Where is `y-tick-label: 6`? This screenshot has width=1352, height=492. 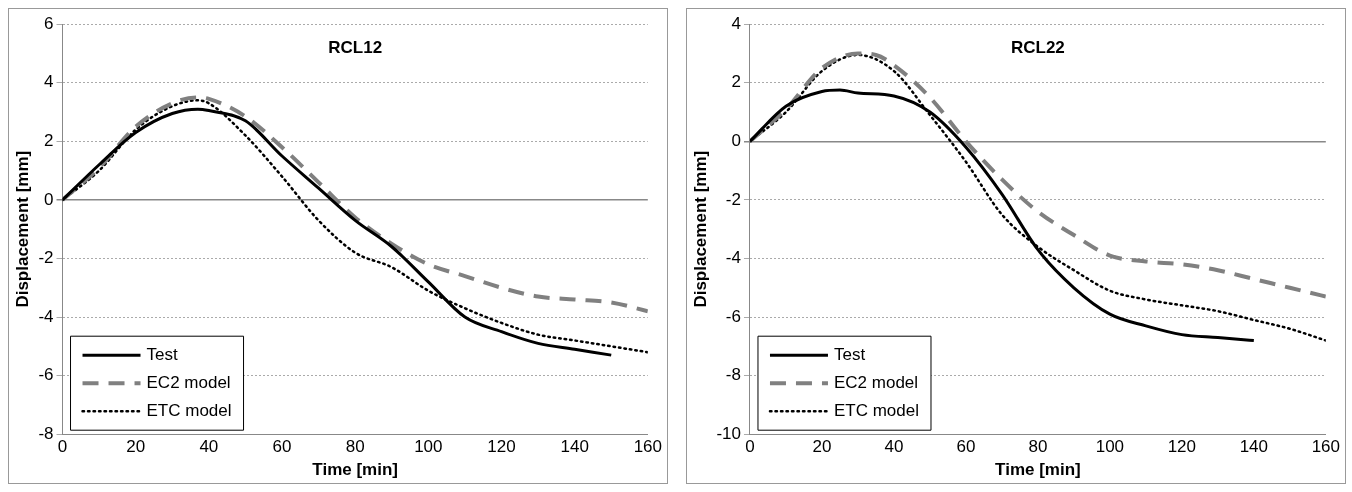 y-tick-label: 6 is located at coordinates (49, 23).